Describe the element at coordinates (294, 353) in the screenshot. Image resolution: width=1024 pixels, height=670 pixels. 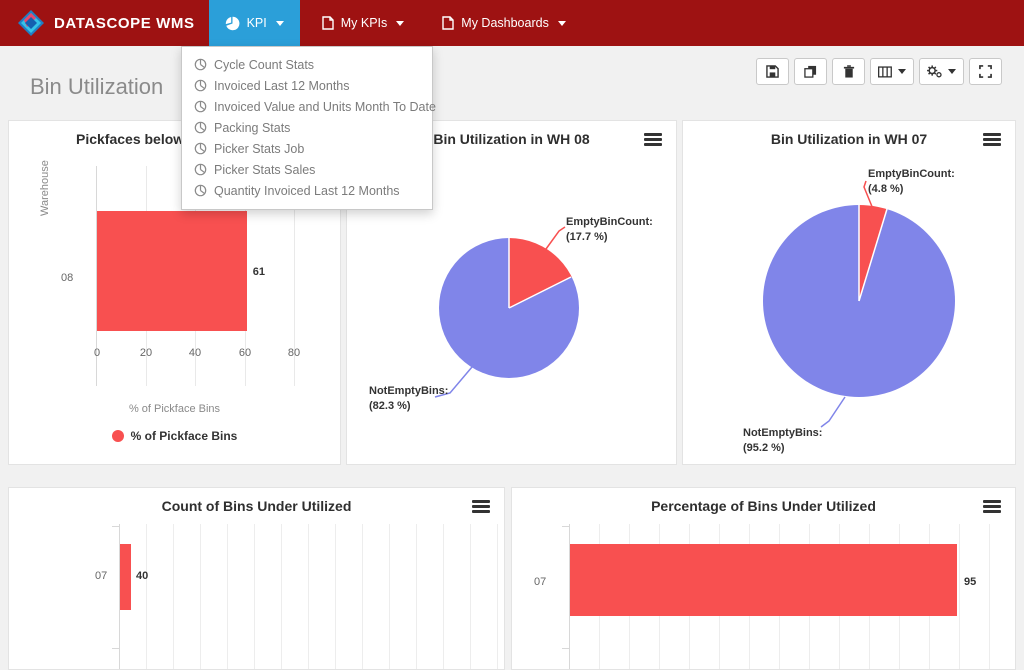
I see `x-tick-label: 80` at that location.